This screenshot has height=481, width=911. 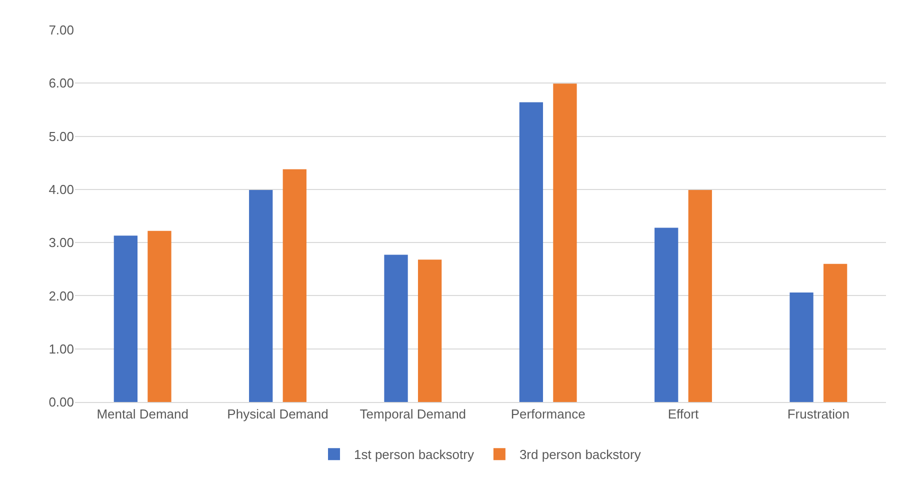 What do you see at coordinates (61, 83) in the screenshot?
I see `y-tick-label: 6.00` at bounding box center [61, 83].